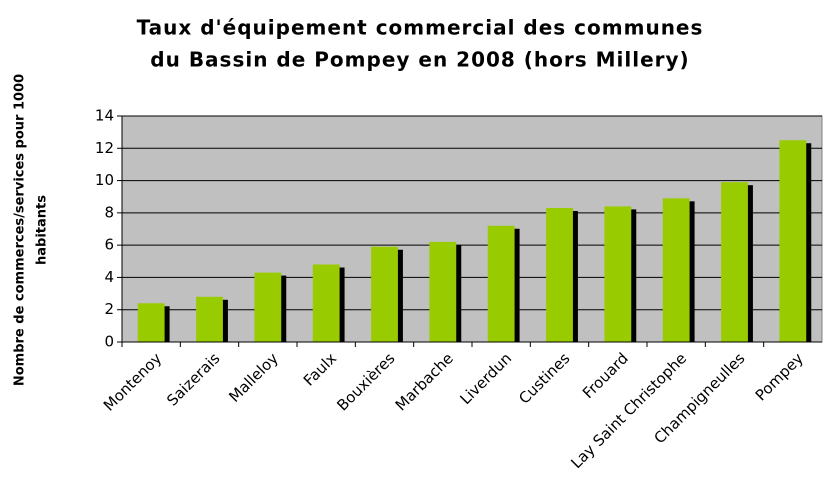  What do you see at coordinates (109, 245) in the screenshot?
I see `y-tick-label: 6` at bounding box center [109, 245].